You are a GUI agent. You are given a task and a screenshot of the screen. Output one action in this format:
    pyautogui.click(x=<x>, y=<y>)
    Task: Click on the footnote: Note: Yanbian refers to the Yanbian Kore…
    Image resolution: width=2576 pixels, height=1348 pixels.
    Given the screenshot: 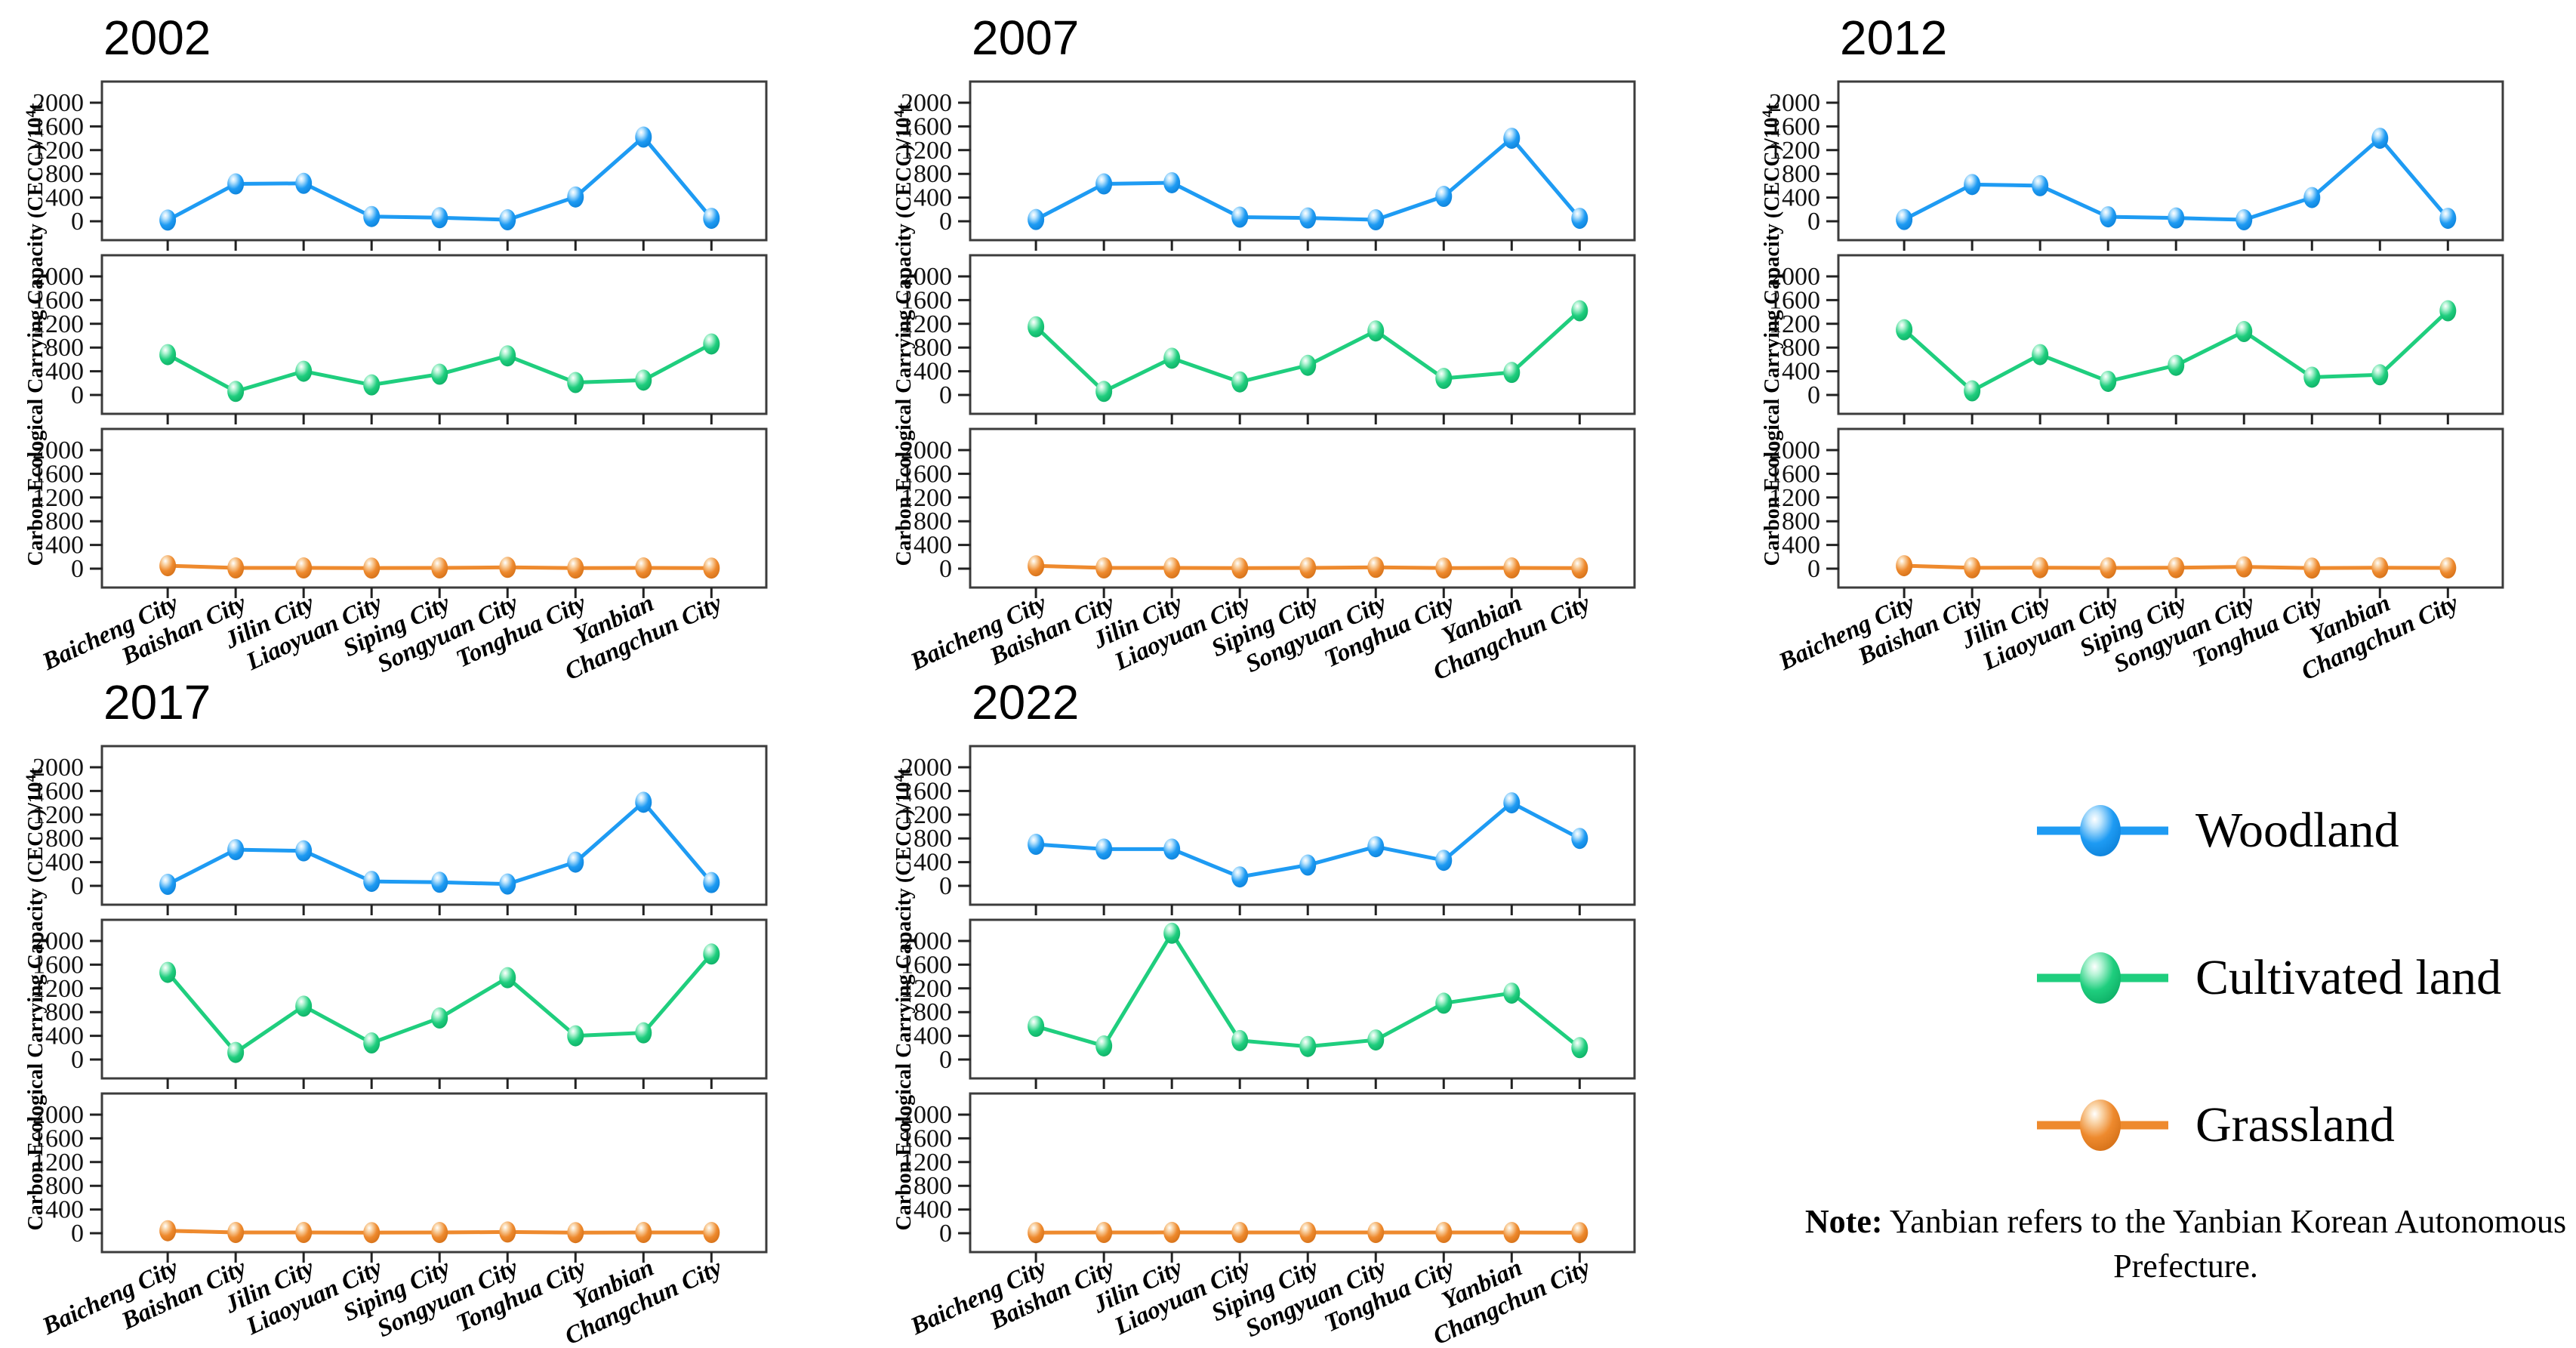 What is the action you would take?
    pyautogui.click(x=2186, y=1244)
    